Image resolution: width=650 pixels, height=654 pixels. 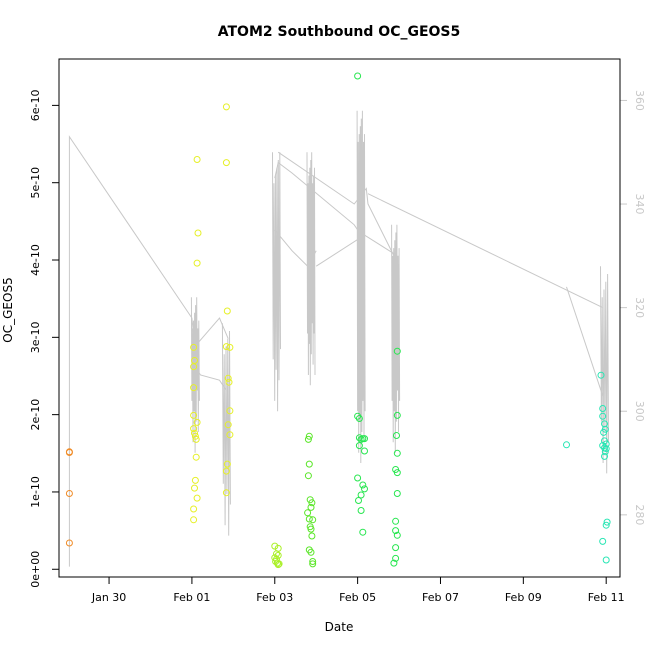 I want to click on x-axis-label: Date, so click(x=339, y=627).